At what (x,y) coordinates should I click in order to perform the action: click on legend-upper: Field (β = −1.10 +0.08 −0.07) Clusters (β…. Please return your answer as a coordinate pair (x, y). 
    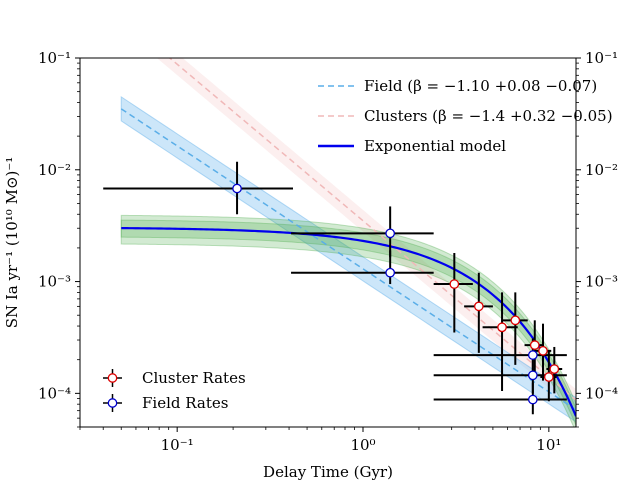
    Looking at the image, I should click on (465, 116).